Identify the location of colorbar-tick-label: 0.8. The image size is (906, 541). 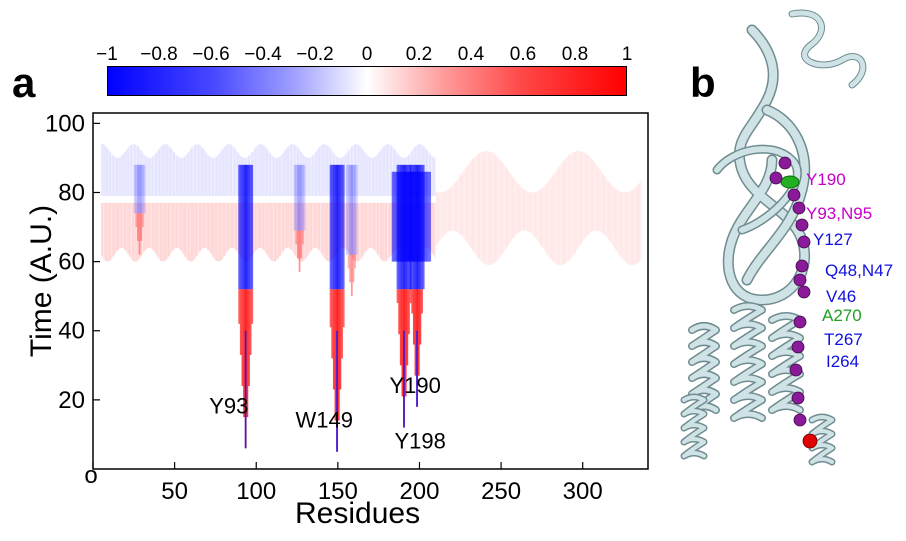
(575, 54).